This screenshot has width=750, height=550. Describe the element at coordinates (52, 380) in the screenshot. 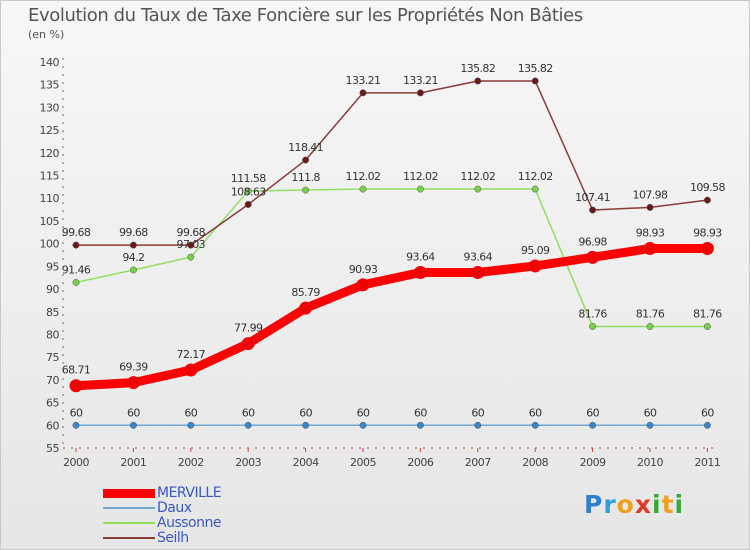

I see `y-tick-label: 70` at that location.